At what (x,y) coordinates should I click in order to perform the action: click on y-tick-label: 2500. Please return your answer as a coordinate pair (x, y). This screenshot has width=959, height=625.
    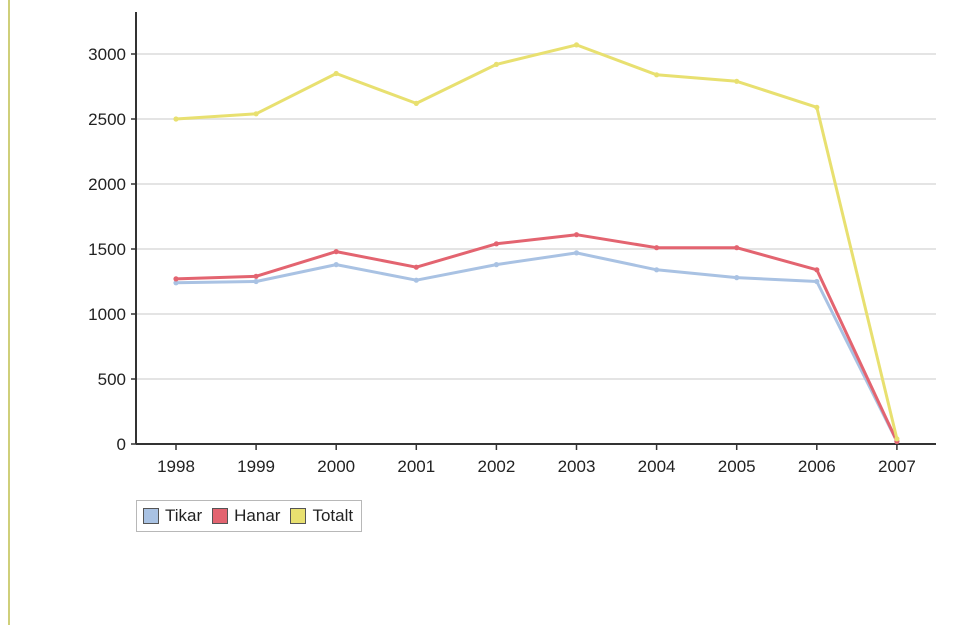
    Looking at the image, I should click on (107, 119).